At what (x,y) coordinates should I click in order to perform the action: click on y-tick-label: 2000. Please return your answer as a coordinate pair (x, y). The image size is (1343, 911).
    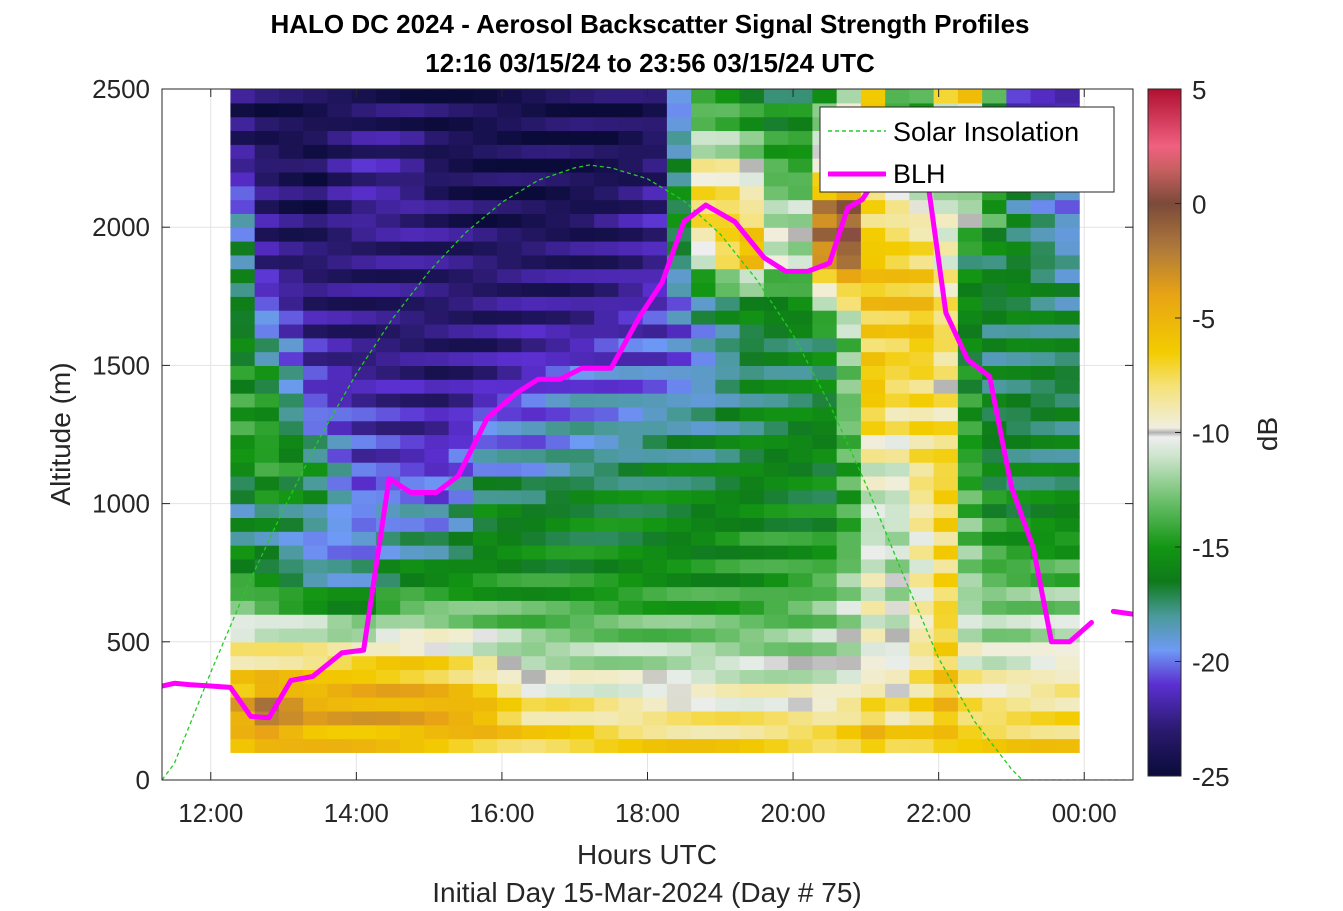
    Looking at the image, I should click on (121, 227).